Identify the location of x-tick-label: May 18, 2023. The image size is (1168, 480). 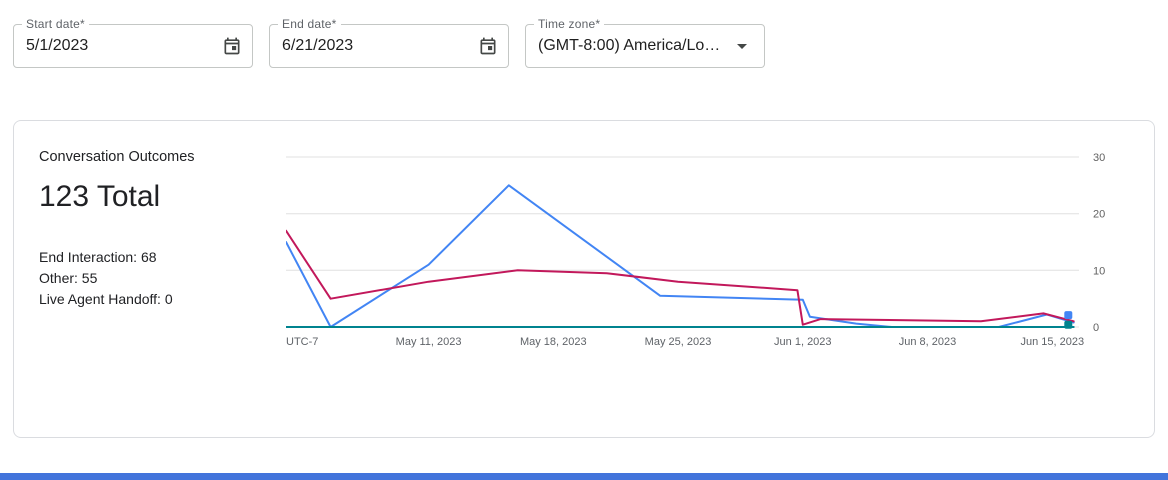
(553, 342).